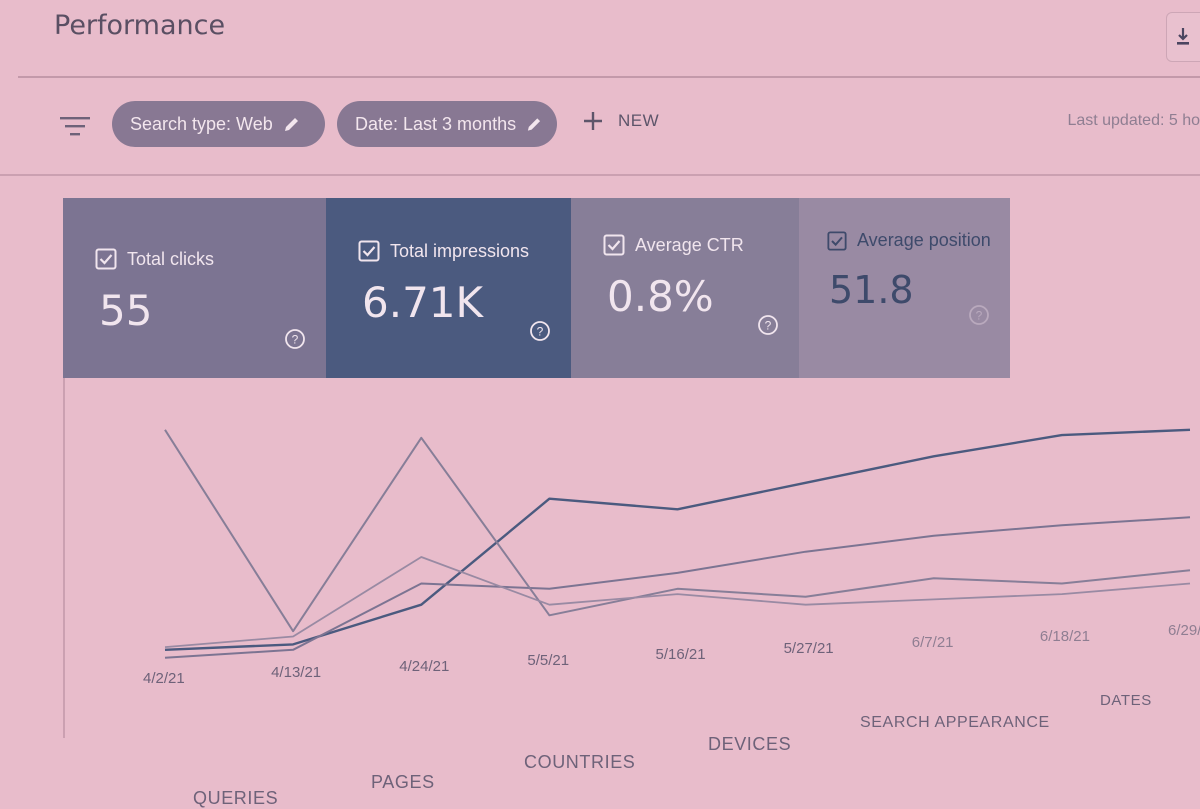  Describe the element at coordinates (171, 258) in the screenshot. I see `metric-label: Total clicks` at that location.